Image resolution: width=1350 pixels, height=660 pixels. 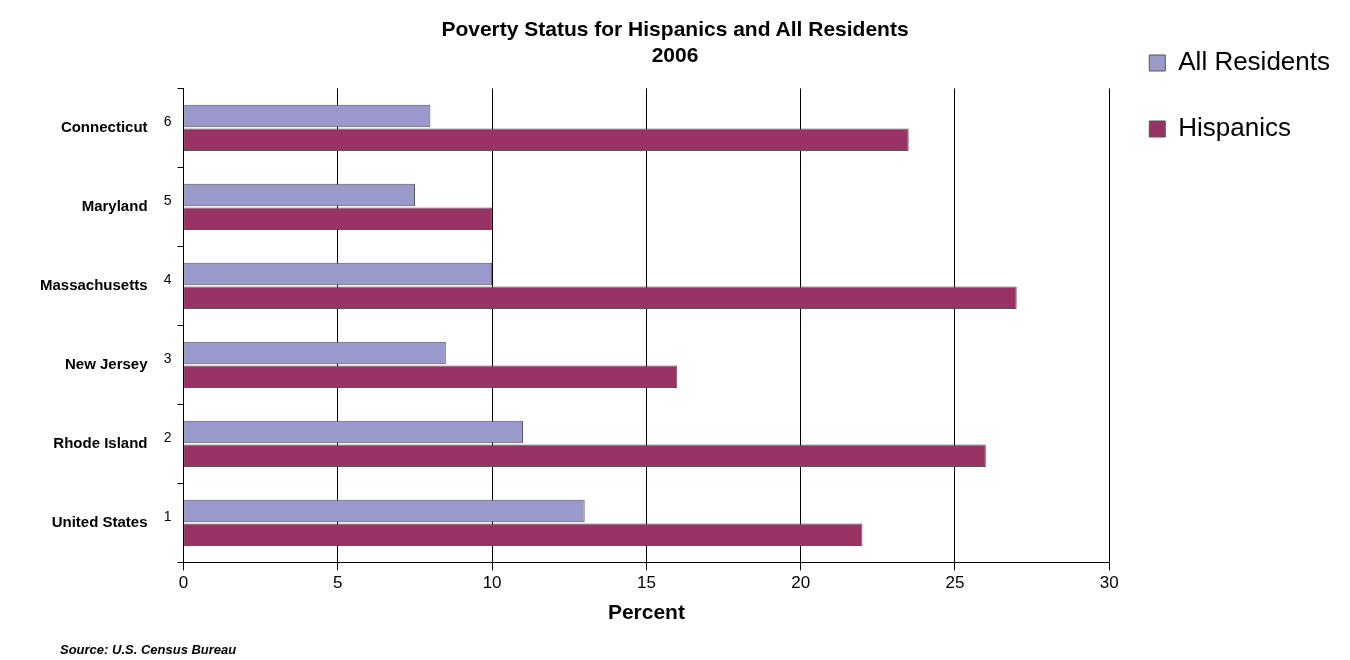 What do you see at coordinates (167, 436) in the screenshot?
I see `text: 2` at bounding box center [167, 436].